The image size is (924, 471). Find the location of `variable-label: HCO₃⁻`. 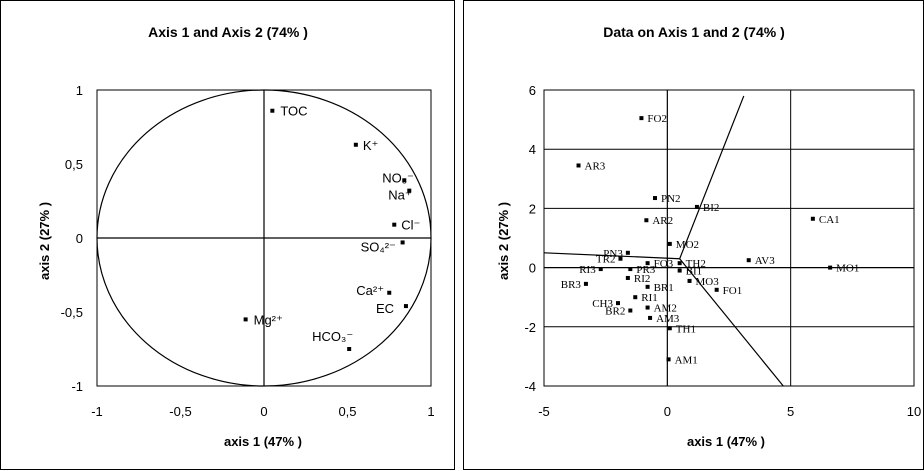

variable-label: HCO₃⁻ is located at coordinates (332, 336).